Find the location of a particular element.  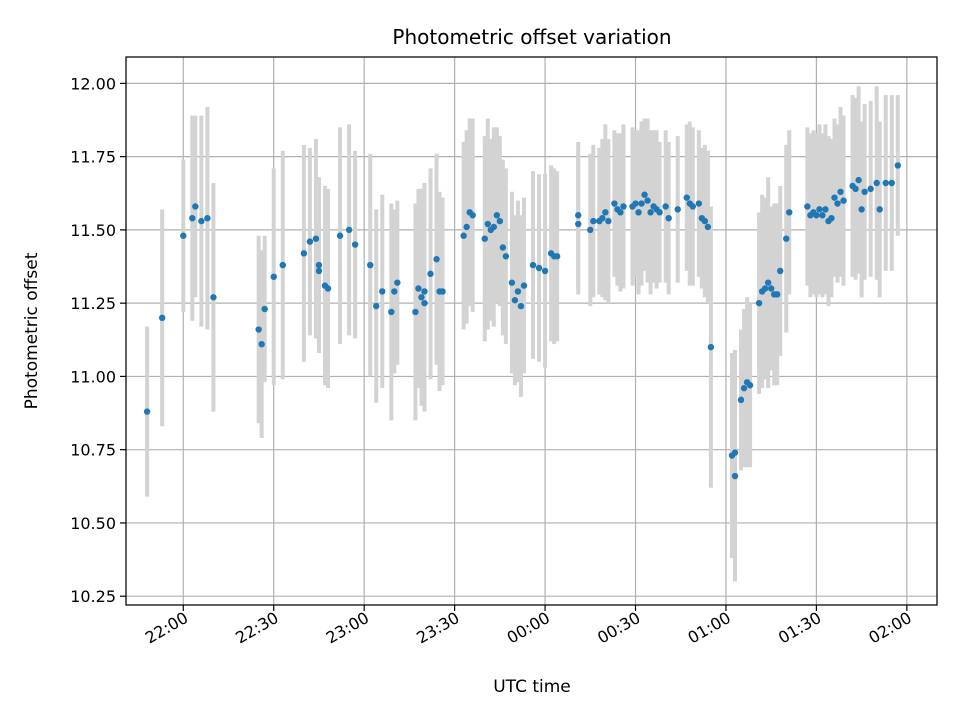

x-tick-label: 23:00 is located at coordinates (347, 628).